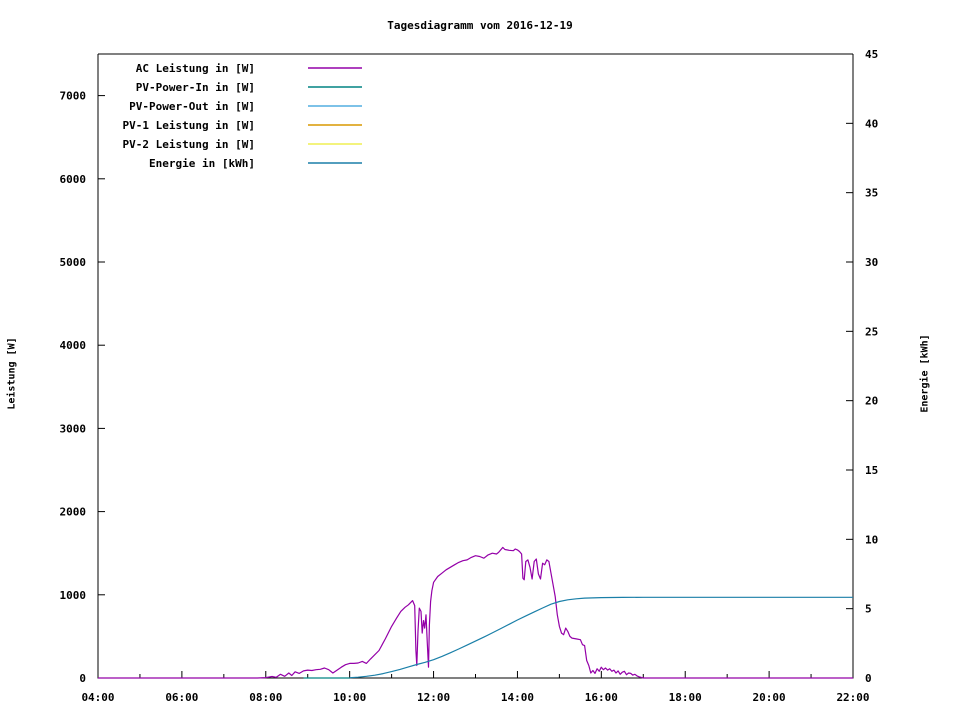 The width and height of the screenshot is (960, 720). What do you see at coordinates (871, 539) in the screenshot?
I see `y2-tick-label: 10` at bounding box center [871, 539].